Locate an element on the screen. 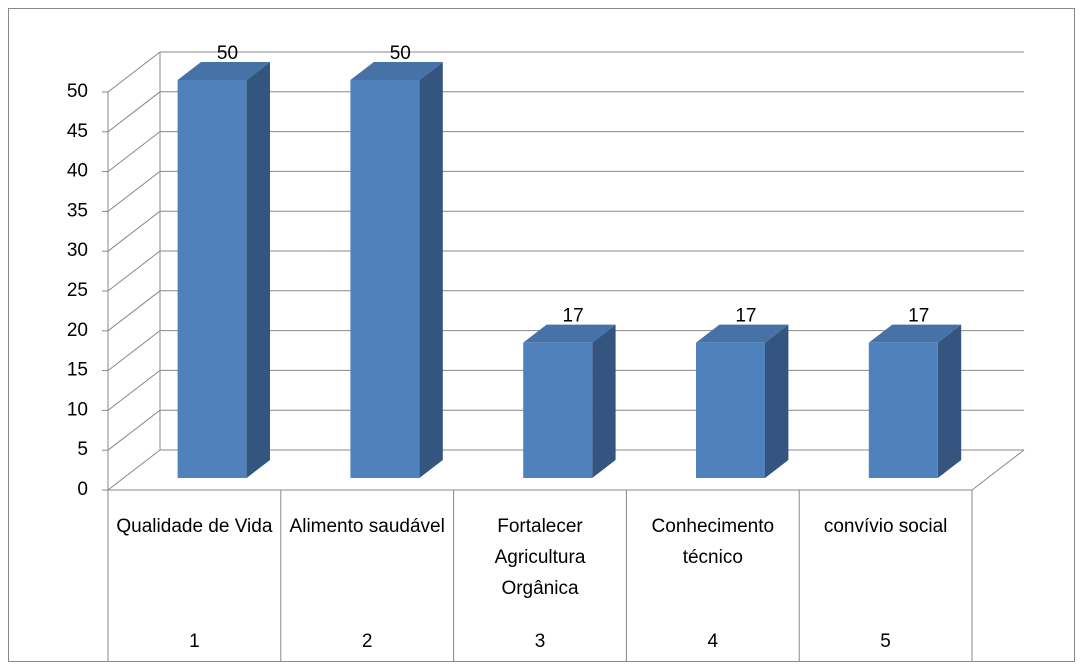  y-tick-label: 0 is located at coordinates (82, 489).